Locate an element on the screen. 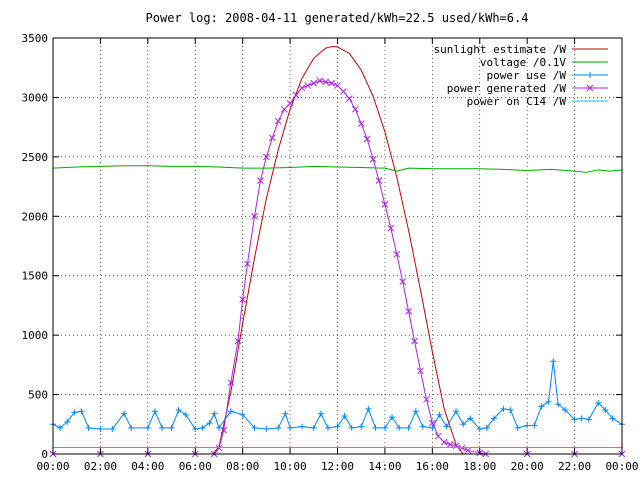  legend-label-power-use-w: power use /W is located at coordinates (527, 75).